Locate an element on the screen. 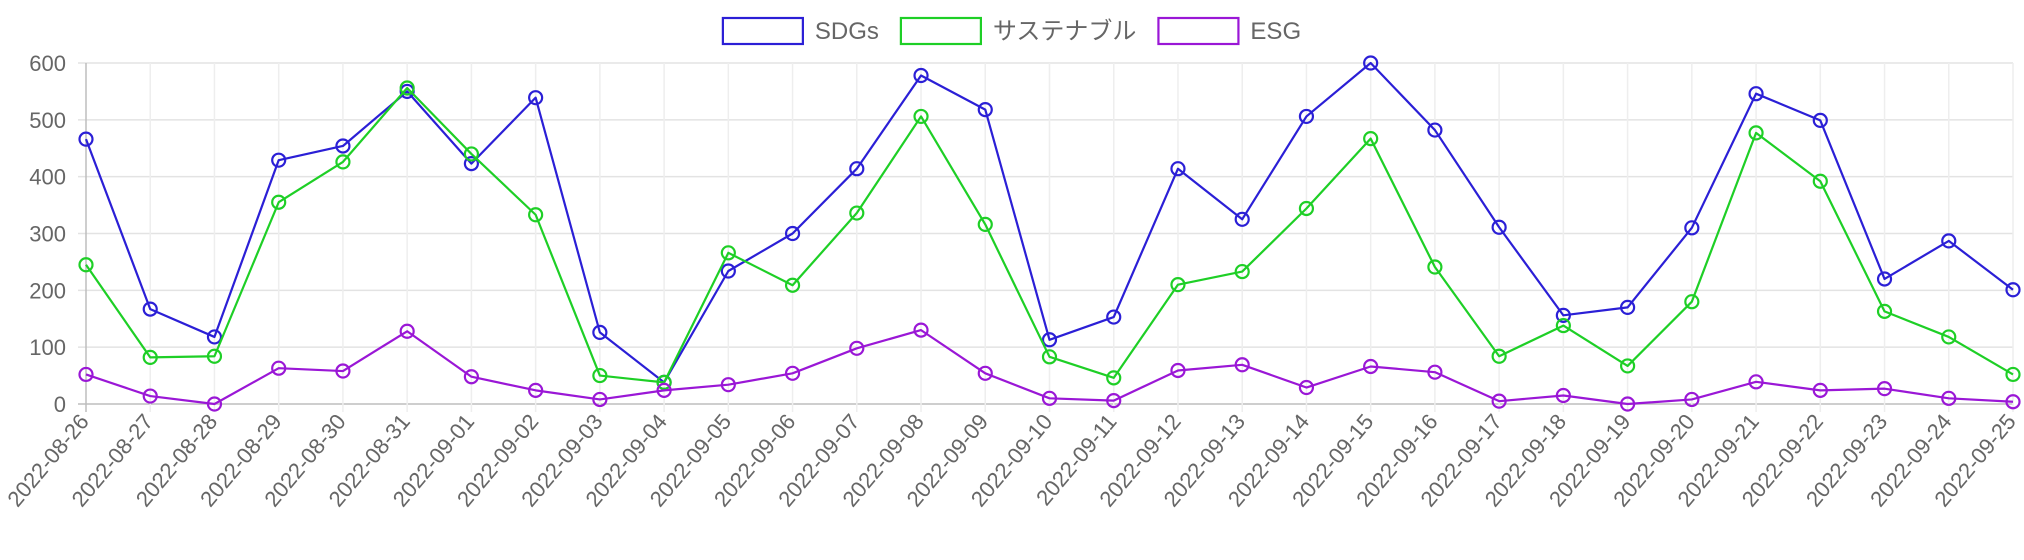 The image size is (2024, 560). y-tick-label: 0 is located at coordinates (60, 404).